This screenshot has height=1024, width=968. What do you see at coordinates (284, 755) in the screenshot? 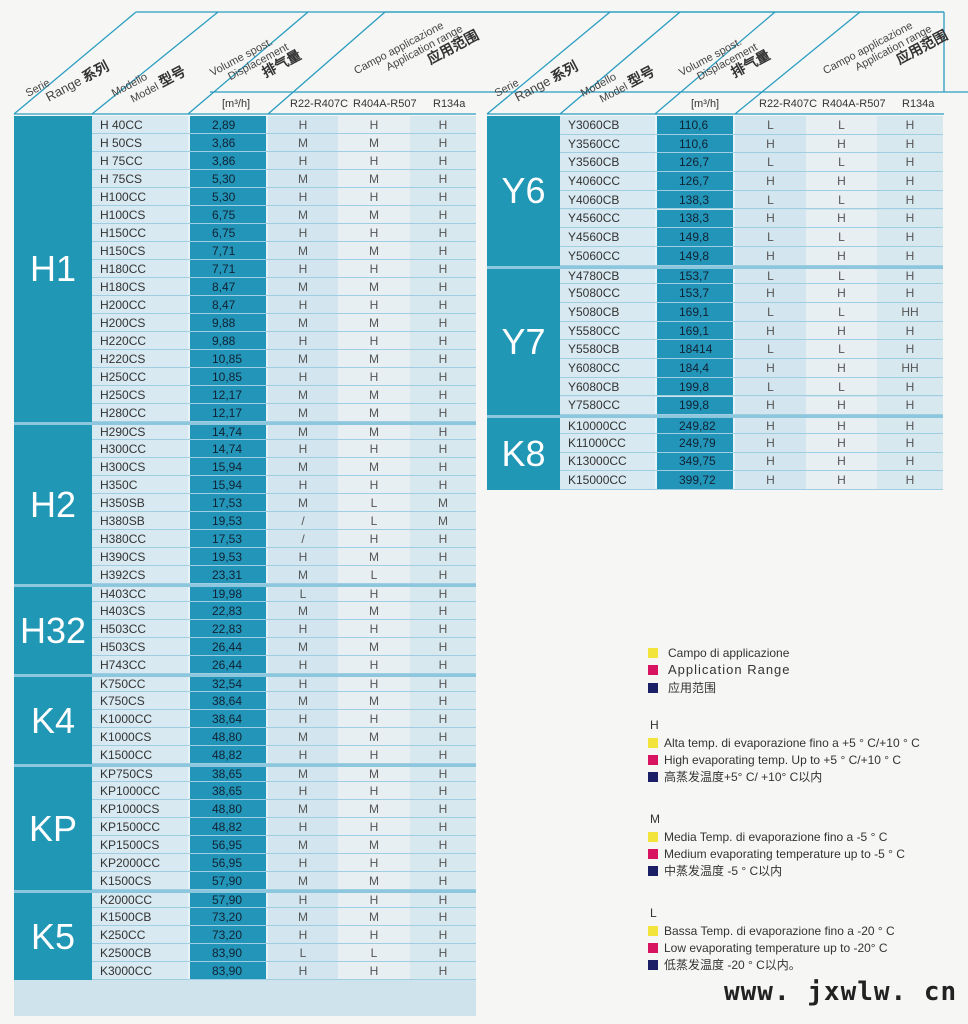
I see `table-row: K1500CC 48,82 H H H` at bounding box center [284, 755].